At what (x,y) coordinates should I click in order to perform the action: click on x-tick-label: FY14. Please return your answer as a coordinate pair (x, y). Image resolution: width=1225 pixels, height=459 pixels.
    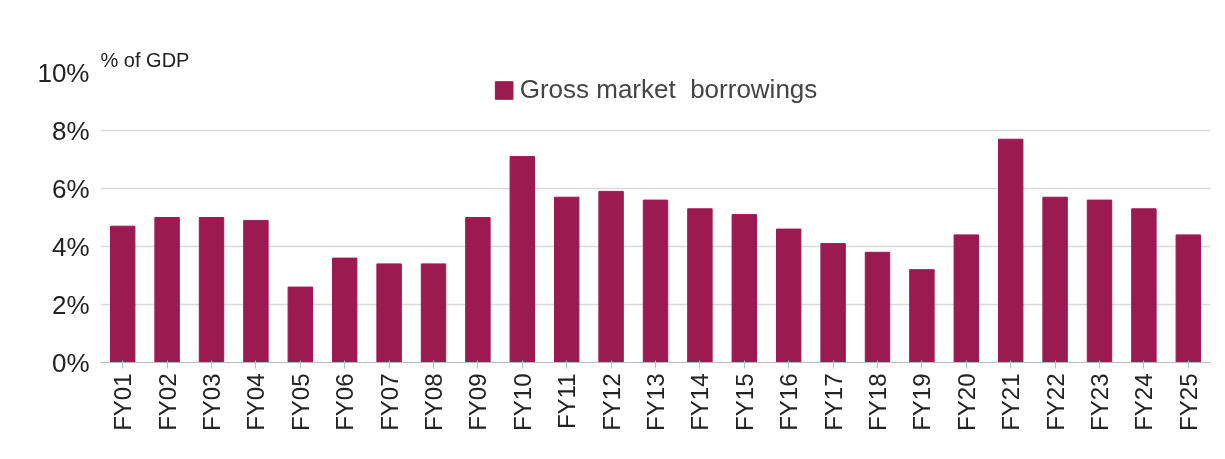
    Looking at the image, I should click on (700, 402).